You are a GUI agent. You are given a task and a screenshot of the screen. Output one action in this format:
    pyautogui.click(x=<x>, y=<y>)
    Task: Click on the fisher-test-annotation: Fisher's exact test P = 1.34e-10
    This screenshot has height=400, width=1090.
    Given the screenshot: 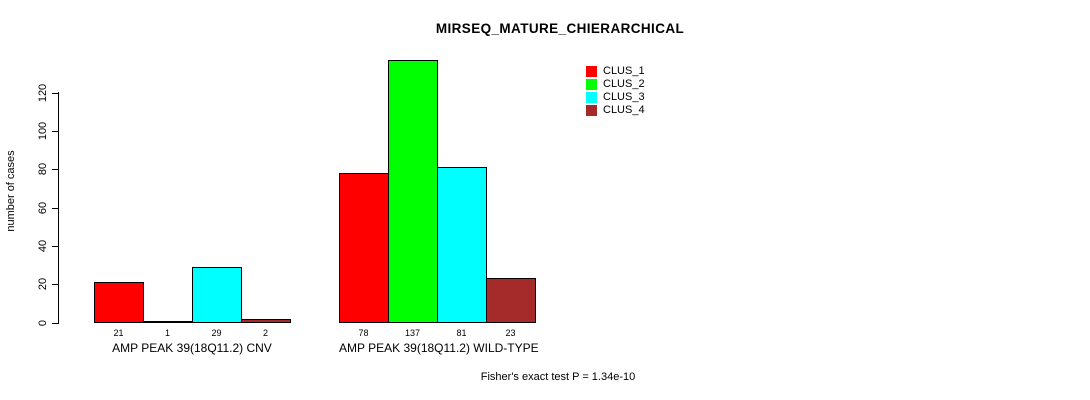 What is the action you would take?
    pyautogui.click(x=558, y=377)
    